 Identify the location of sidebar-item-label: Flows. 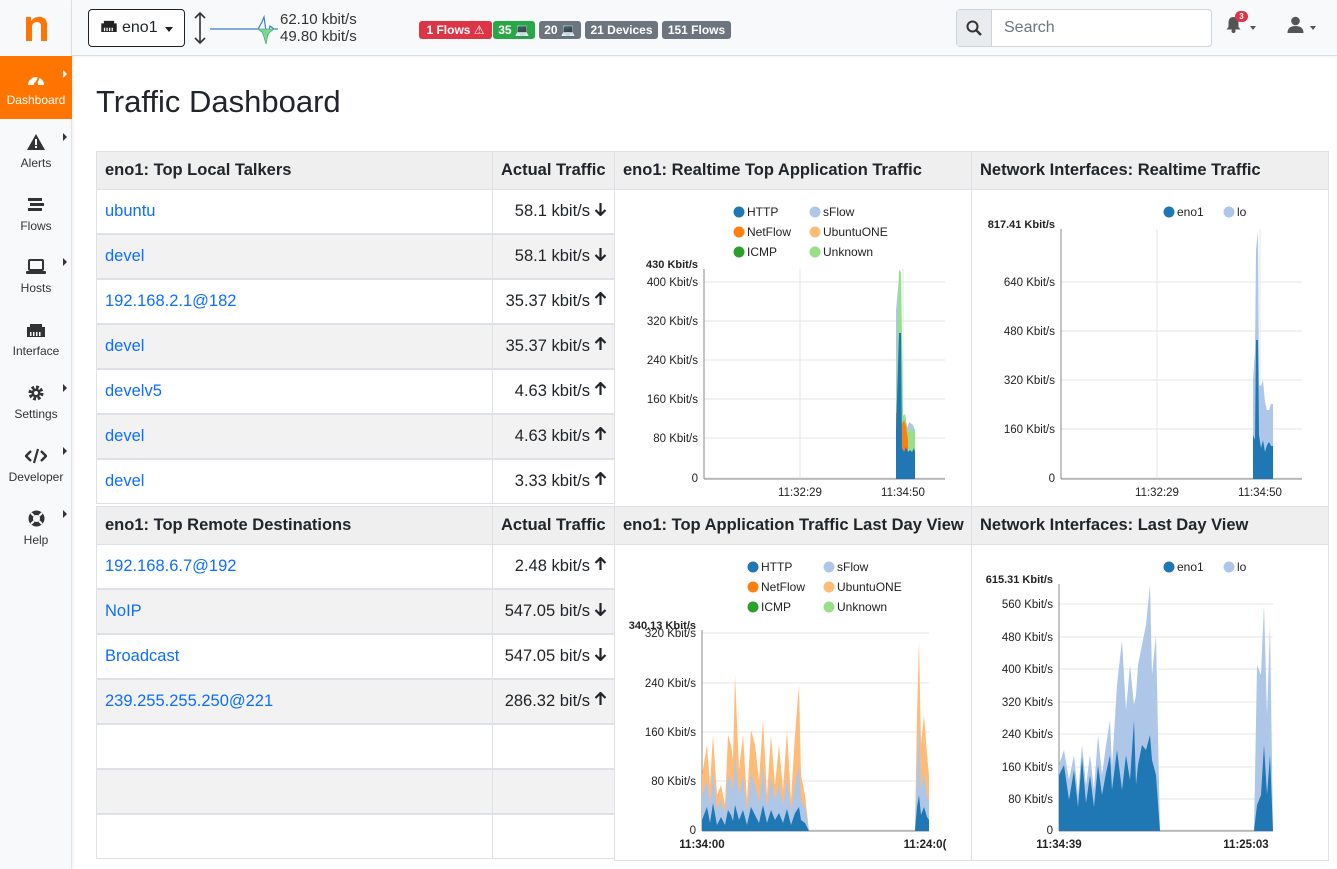
(36, 225).